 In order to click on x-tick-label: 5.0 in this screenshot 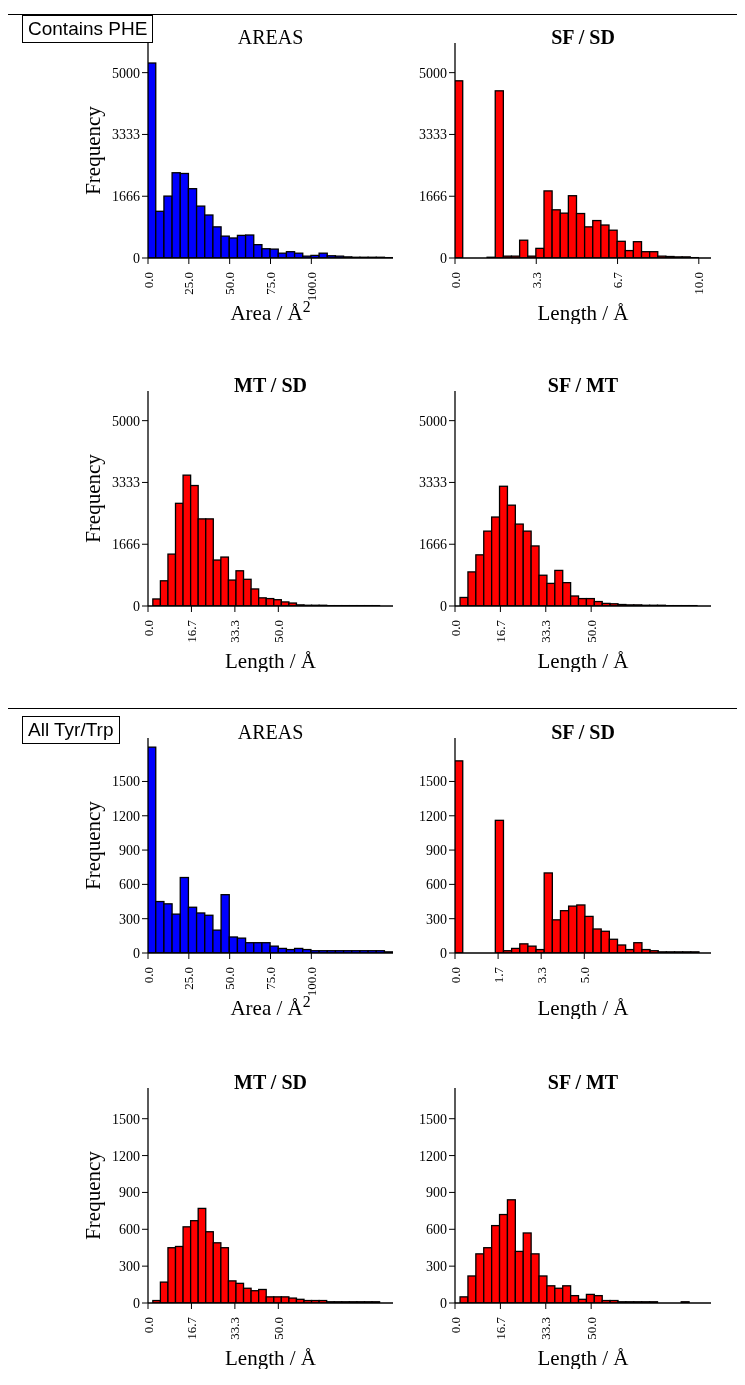, I will do `click(584, 975)`.